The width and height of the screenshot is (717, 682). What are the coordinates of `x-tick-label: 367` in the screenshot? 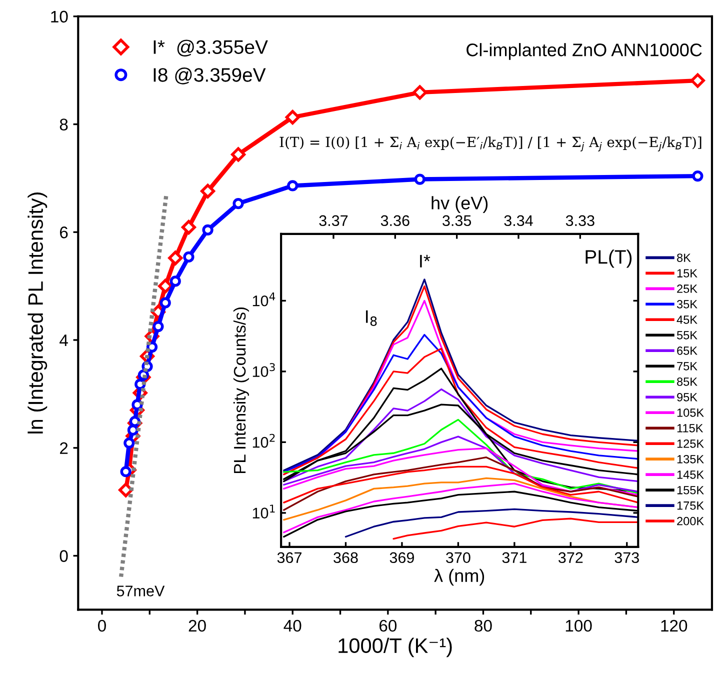 It's located at (289, 558).